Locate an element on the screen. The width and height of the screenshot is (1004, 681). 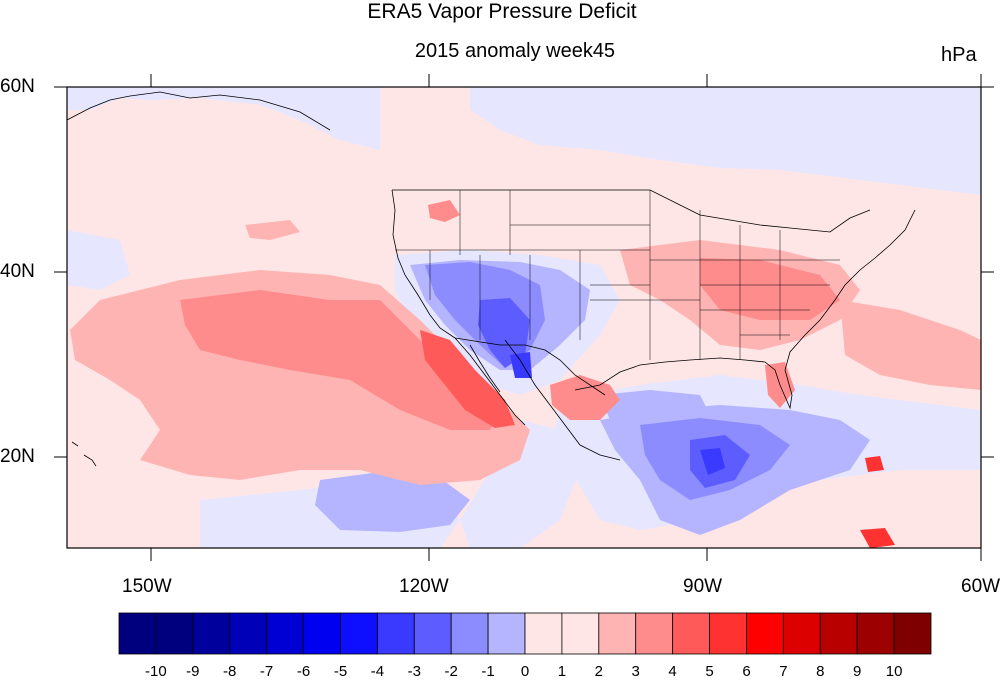
us-canada-border is located at coordinates (631, 211).